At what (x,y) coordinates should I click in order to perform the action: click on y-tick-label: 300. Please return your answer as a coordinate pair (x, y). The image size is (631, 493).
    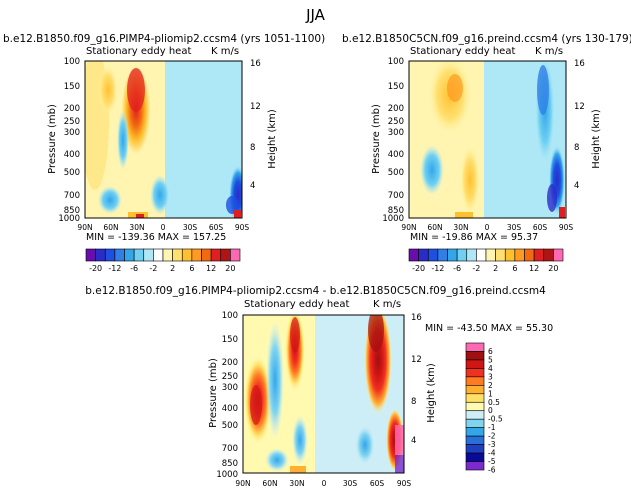
    Looking at the image, I should click on (396, 133).